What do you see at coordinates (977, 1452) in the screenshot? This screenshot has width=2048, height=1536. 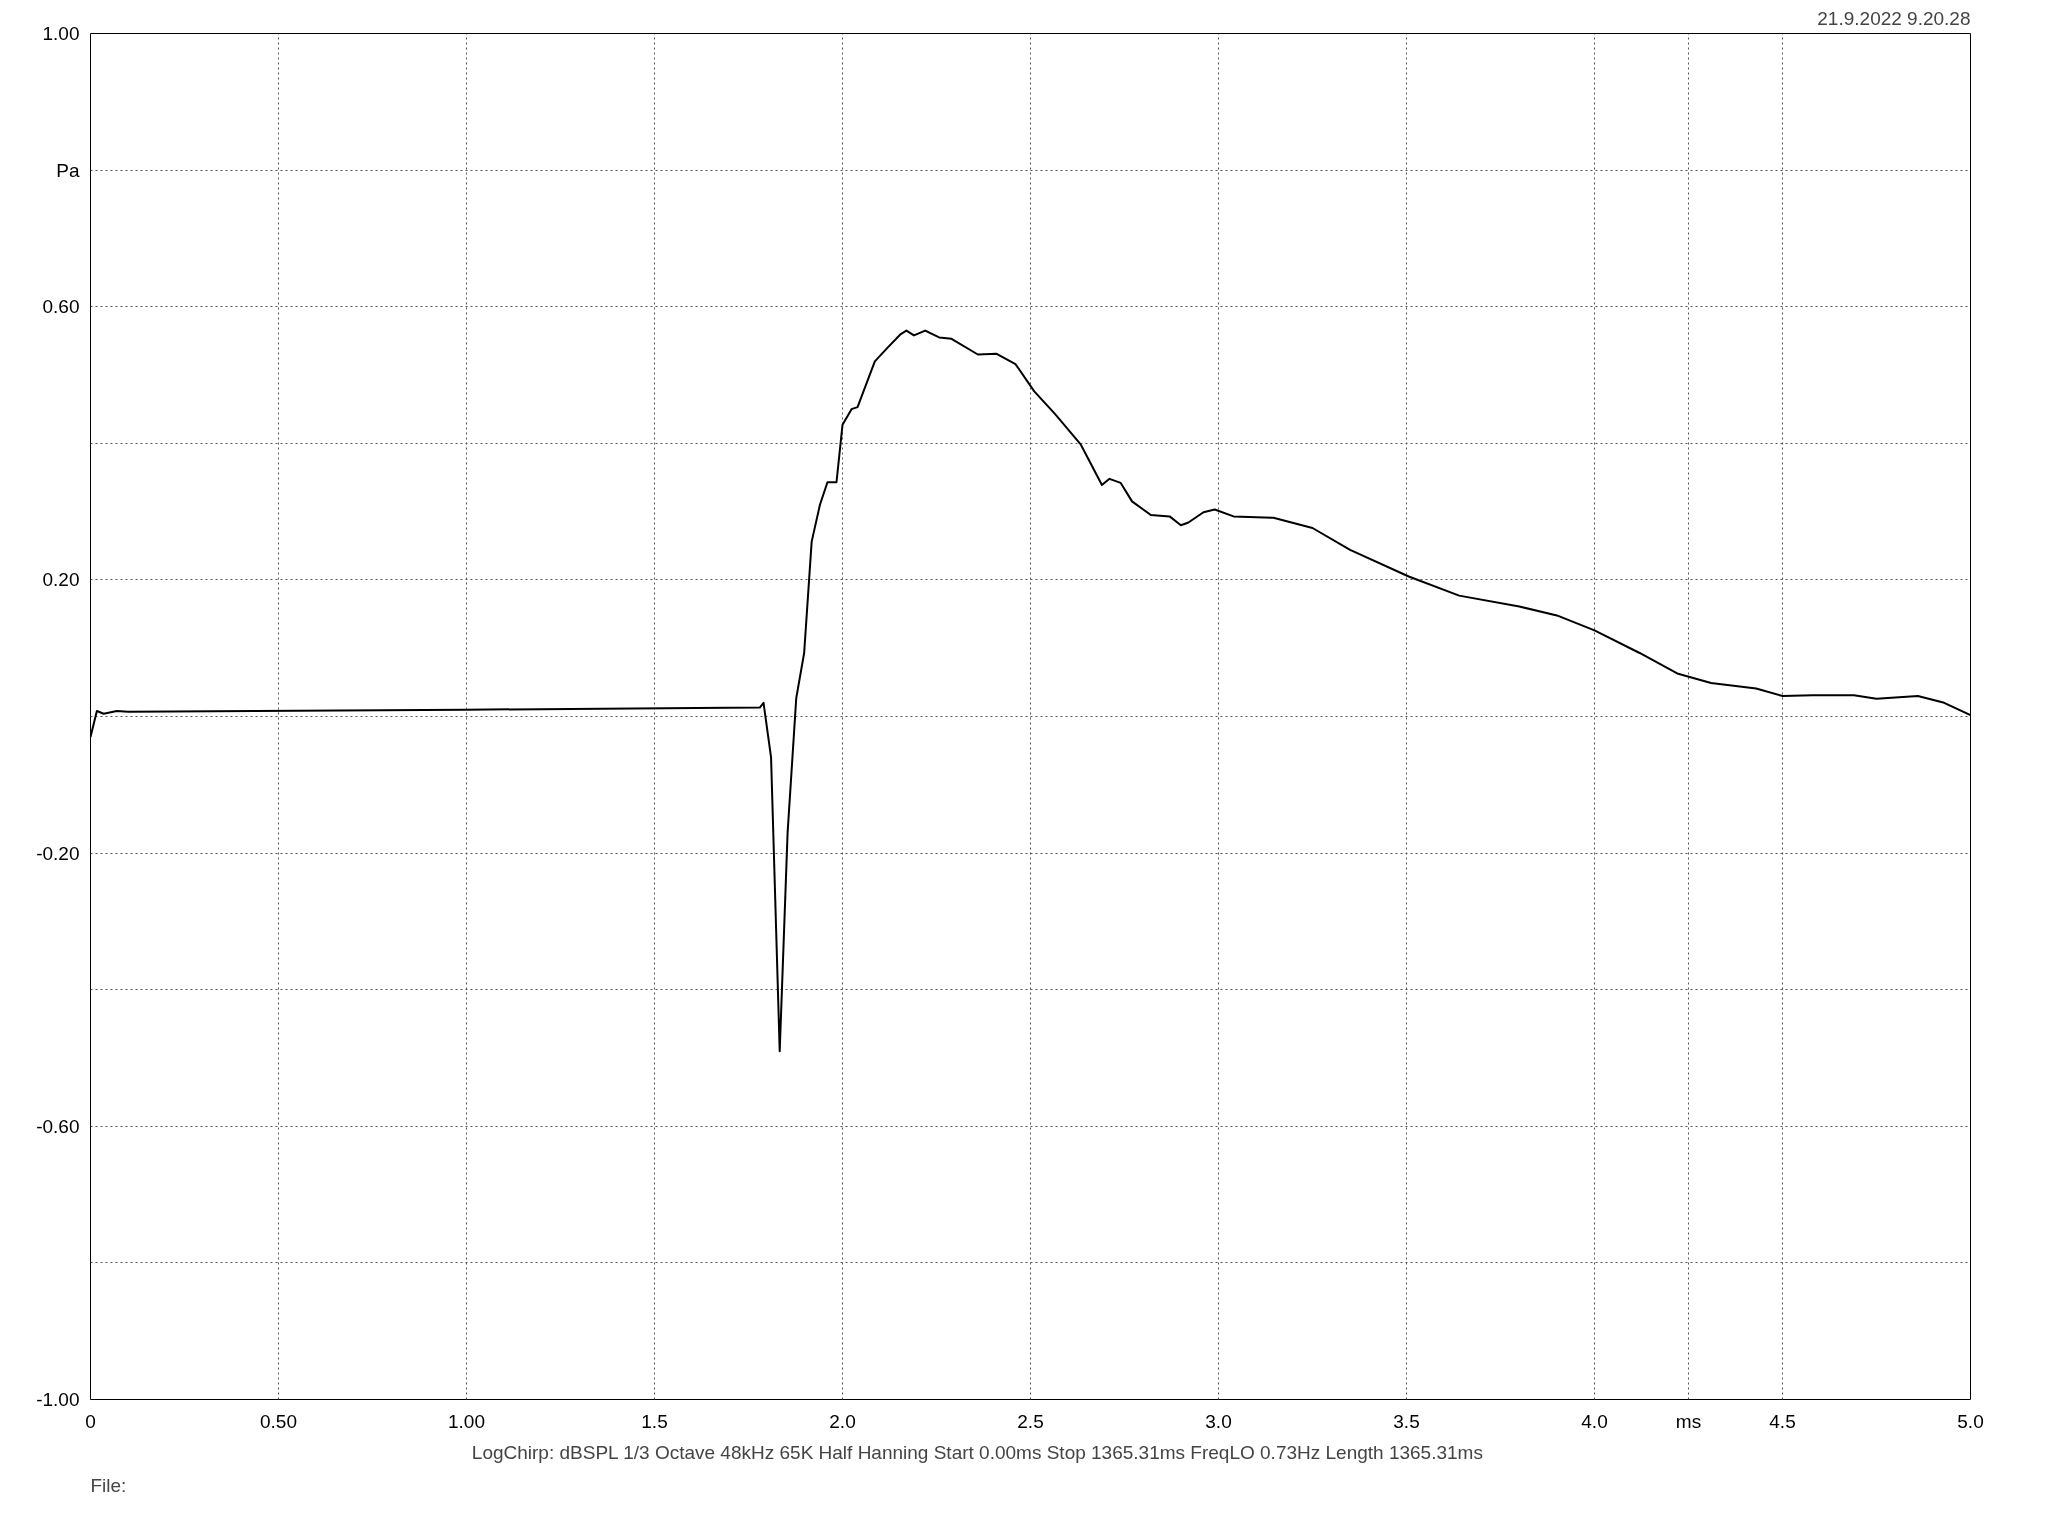 I see `text: LogChirp: dBSPL 1/3 Octave 48kHz 65K Half Hanning Start 0.00ms Stop 1365.31ms FreqLO 0.73Hz Length 1365.31ms` at bounding box center [977, 1452].